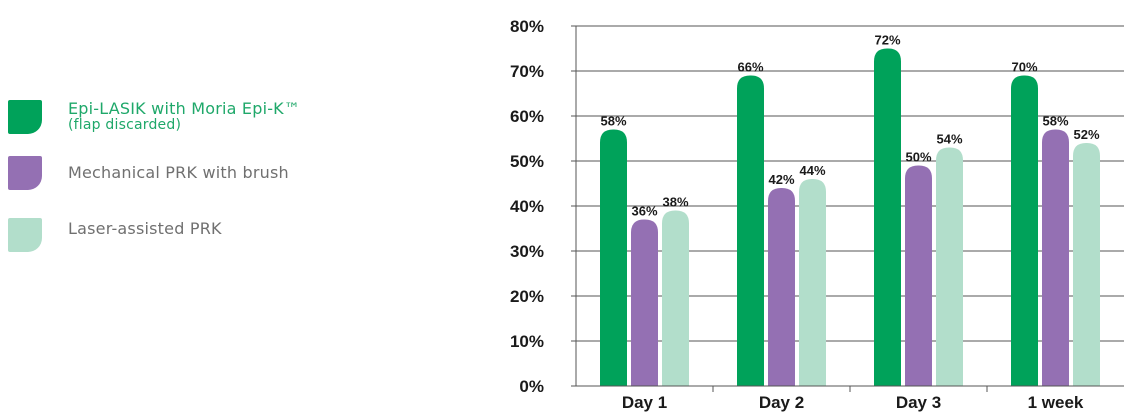  What do you see at coordinates (781, 402) in the screenshot?
I see `x-tick-label: Day 2` at bounding box center [781, 402].